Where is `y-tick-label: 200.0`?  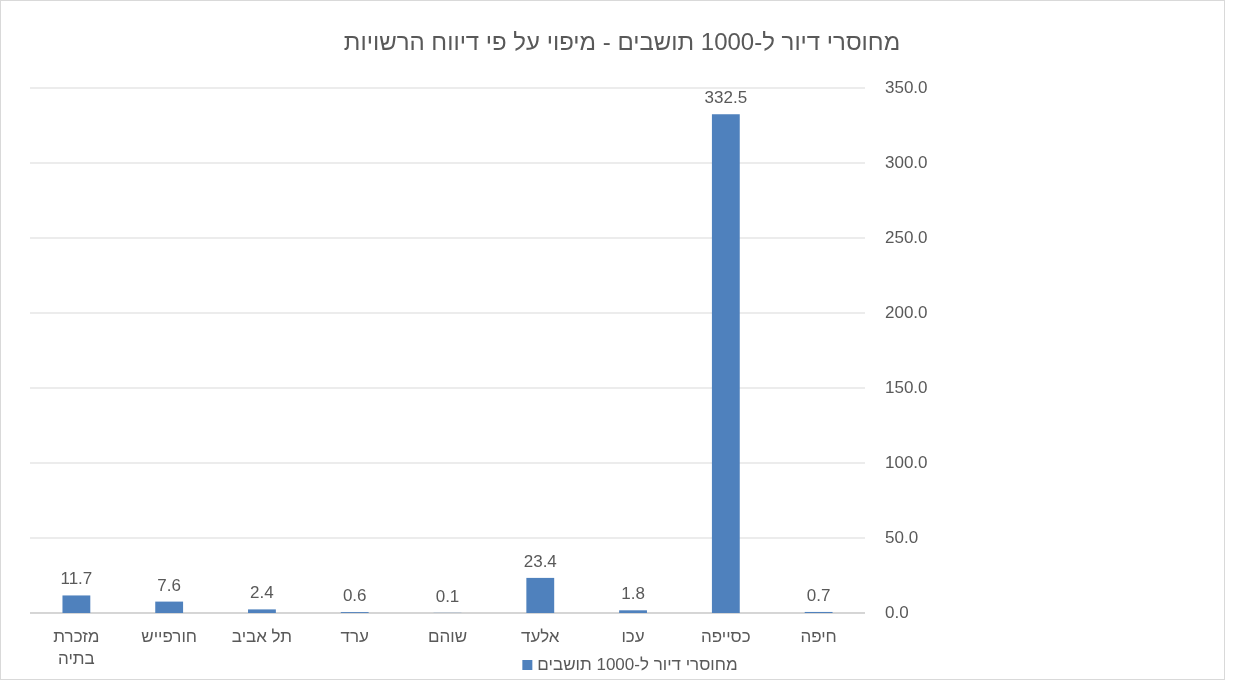 y-tick-label: 200.0 is located at coordinates (906, 313).